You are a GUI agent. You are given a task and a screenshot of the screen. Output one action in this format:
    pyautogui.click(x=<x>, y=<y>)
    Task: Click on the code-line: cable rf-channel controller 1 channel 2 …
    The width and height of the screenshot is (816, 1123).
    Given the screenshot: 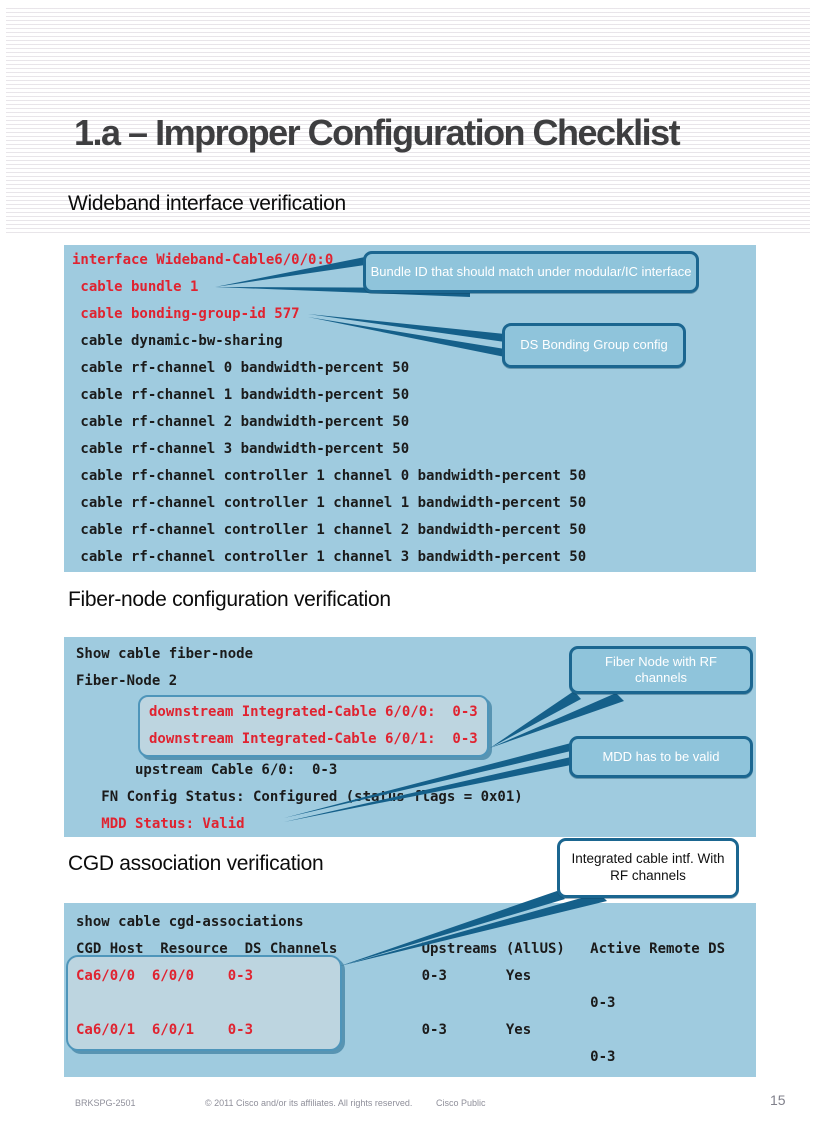 What is the action you would take?
    pyautogui.click(x=329, y=530)
    